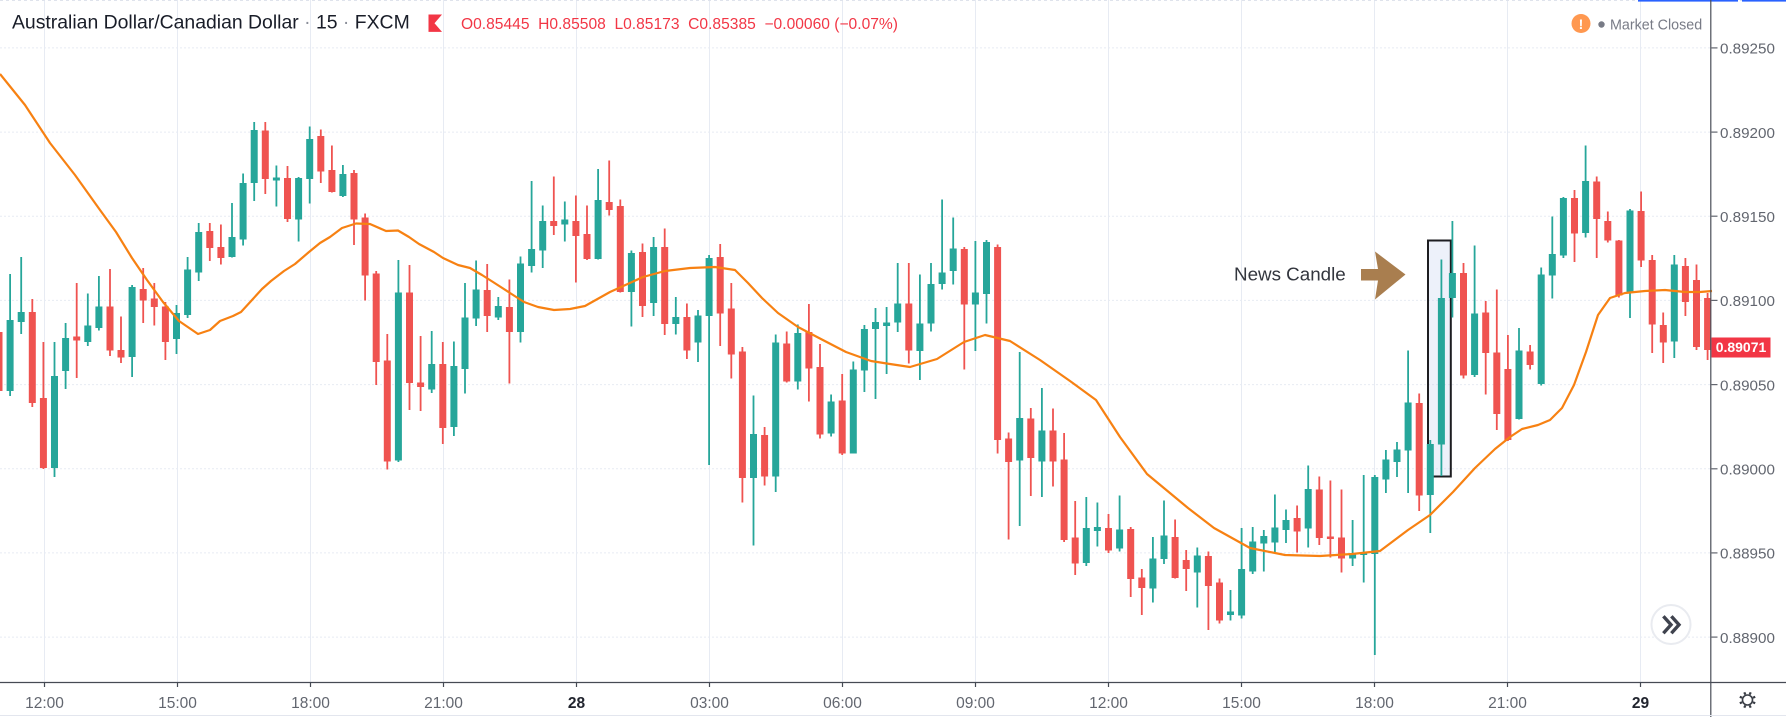  What do you see at coordinates (1747, 301) in the screenshot?
I see `svg-text: 0.89100` at bounding box center [1747, 301].